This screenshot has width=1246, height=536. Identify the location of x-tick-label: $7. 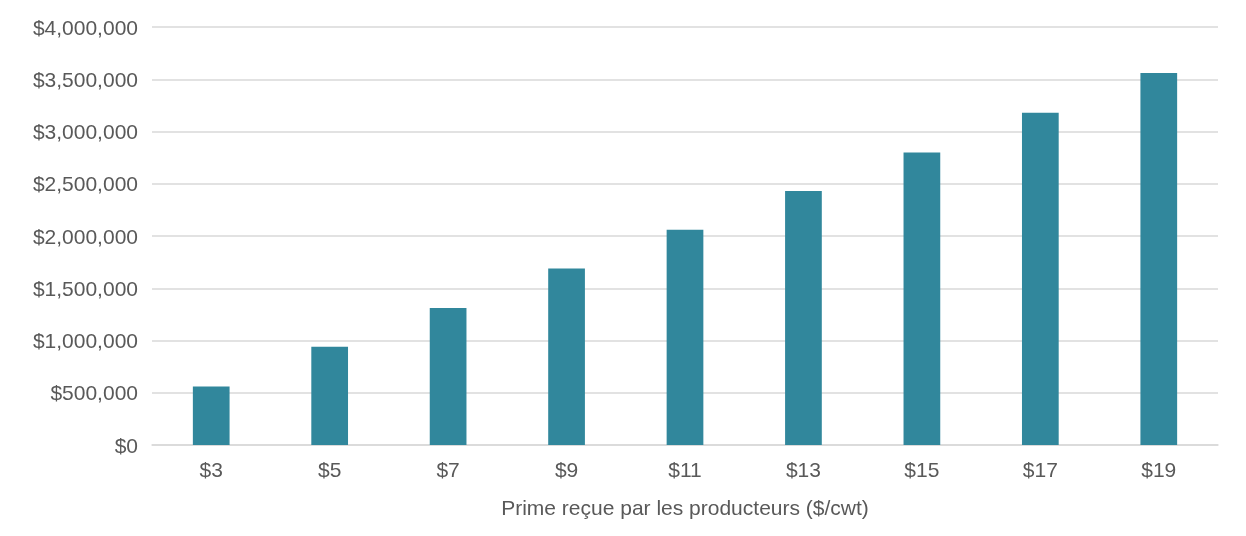
(448, 469).